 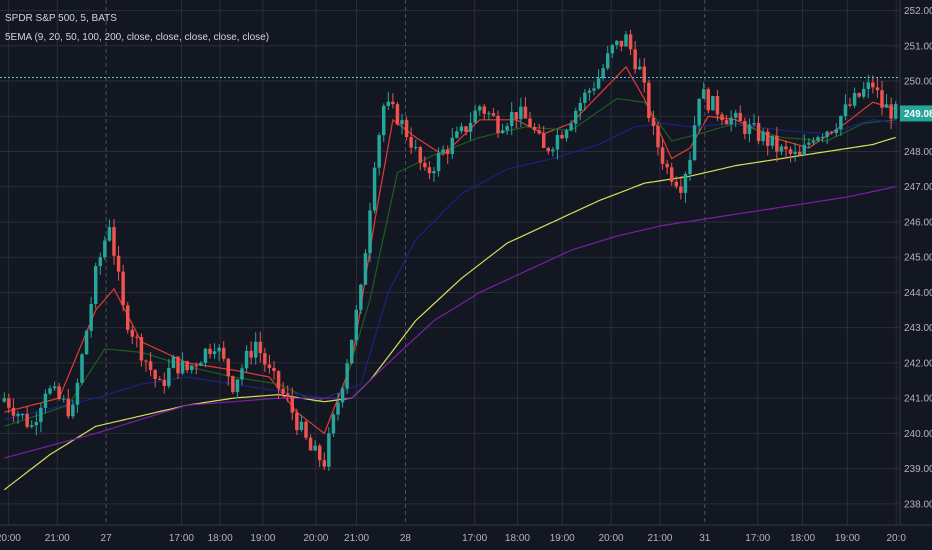 I want to click on chart-title: SPDR S&P 500, 5, BATS, so click(x=61, y=18).